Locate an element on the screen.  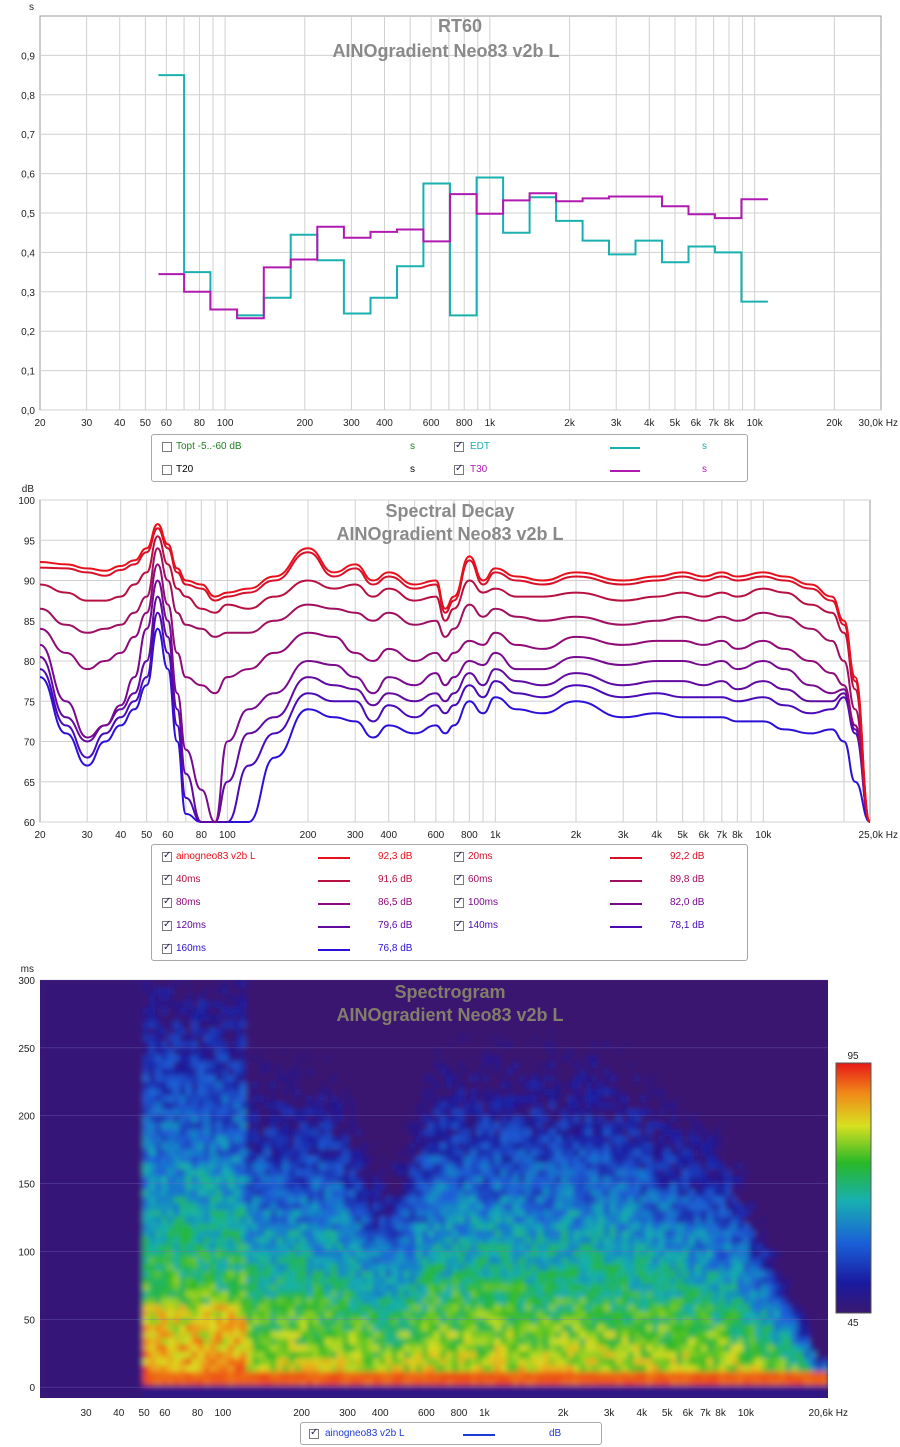
rt60-x-tick-label: 100 is located at coordinates (225, 423).